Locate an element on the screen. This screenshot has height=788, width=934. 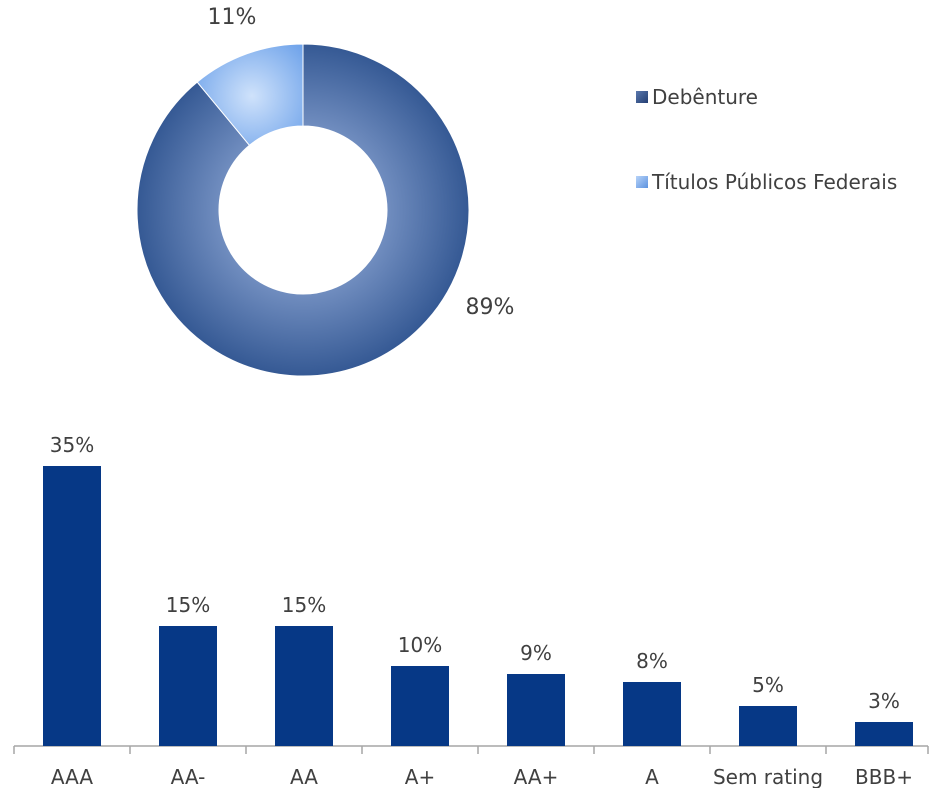
x-tick-label-a: A is located at coordinates (652, 776).